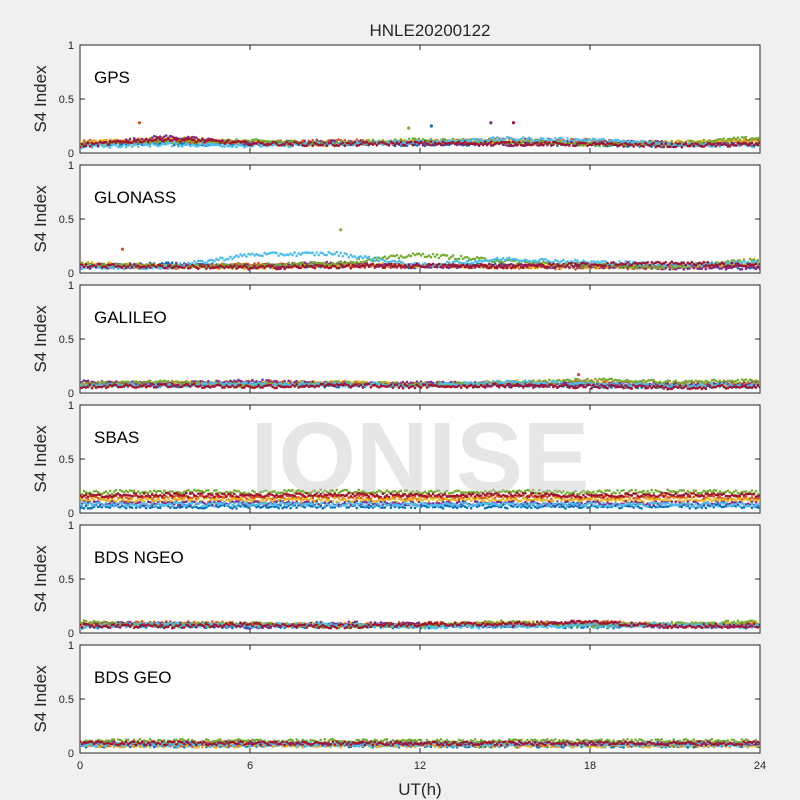 The width and height of the screenshot is (800, 800). Describe the element at coordinates (420, 339) in the screenshot. I see `plot-area` at that location.